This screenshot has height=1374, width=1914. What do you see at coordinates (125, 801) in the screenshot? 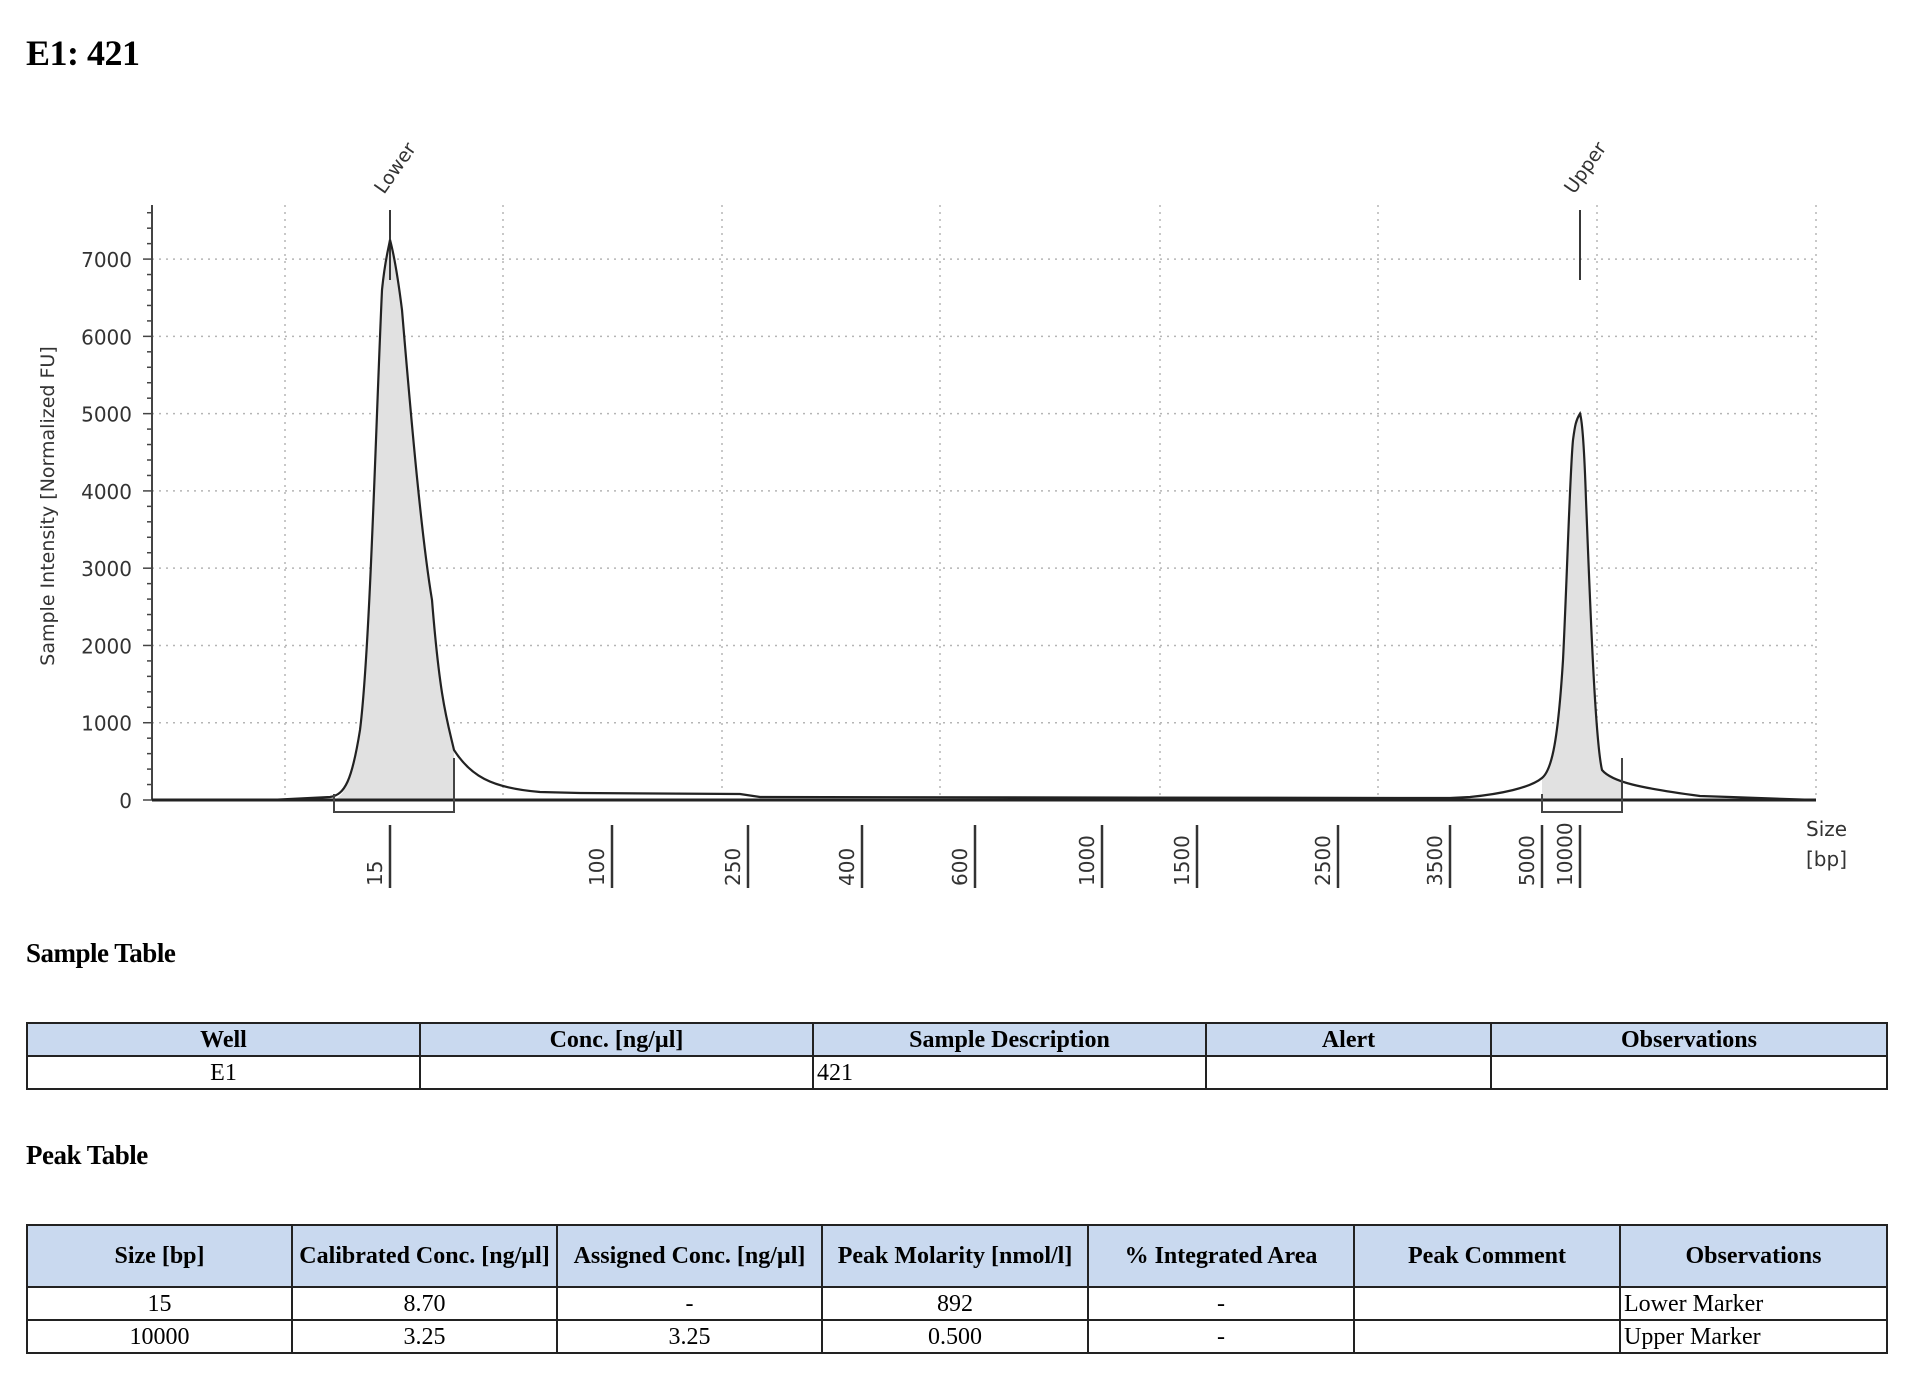
I see `y-tick-label: 0` at bounding box center [125, 801].